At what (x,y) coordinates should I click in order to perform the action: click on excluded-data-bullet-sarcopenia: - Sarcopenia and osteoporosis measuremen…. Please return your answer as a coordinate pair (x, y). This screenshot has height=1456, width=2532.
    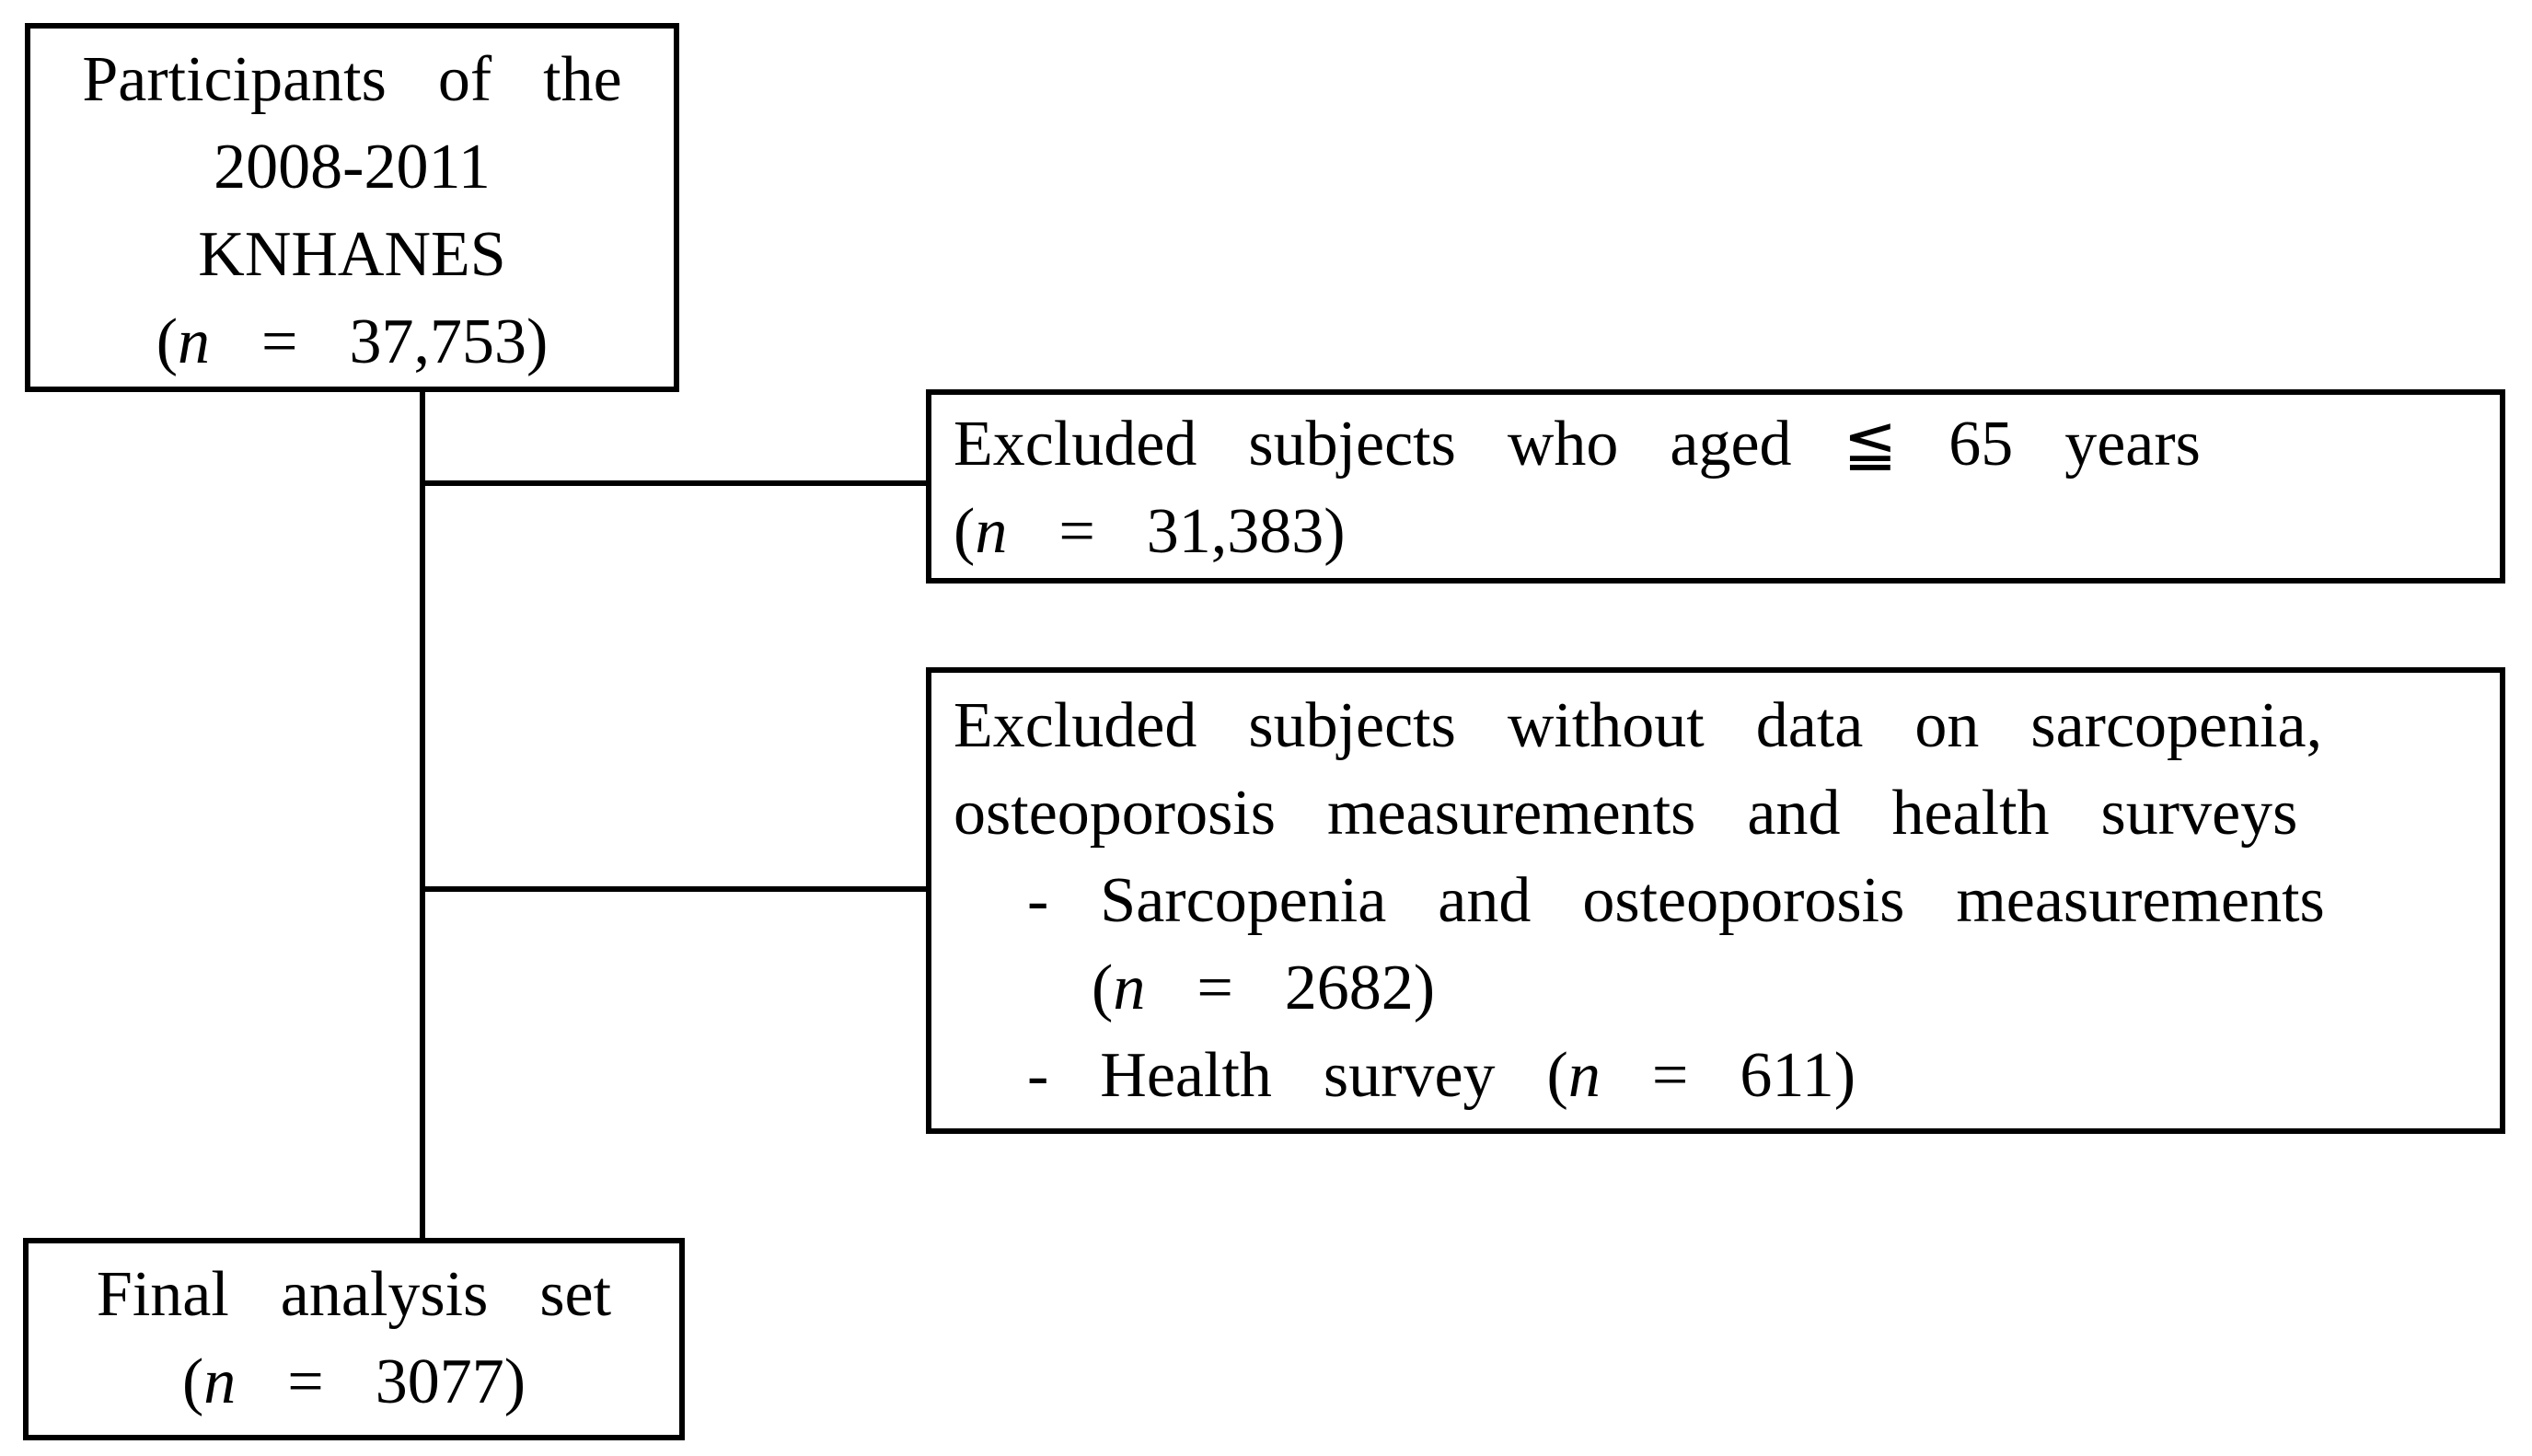
    Looking at the image, I should click on (1676, 900).